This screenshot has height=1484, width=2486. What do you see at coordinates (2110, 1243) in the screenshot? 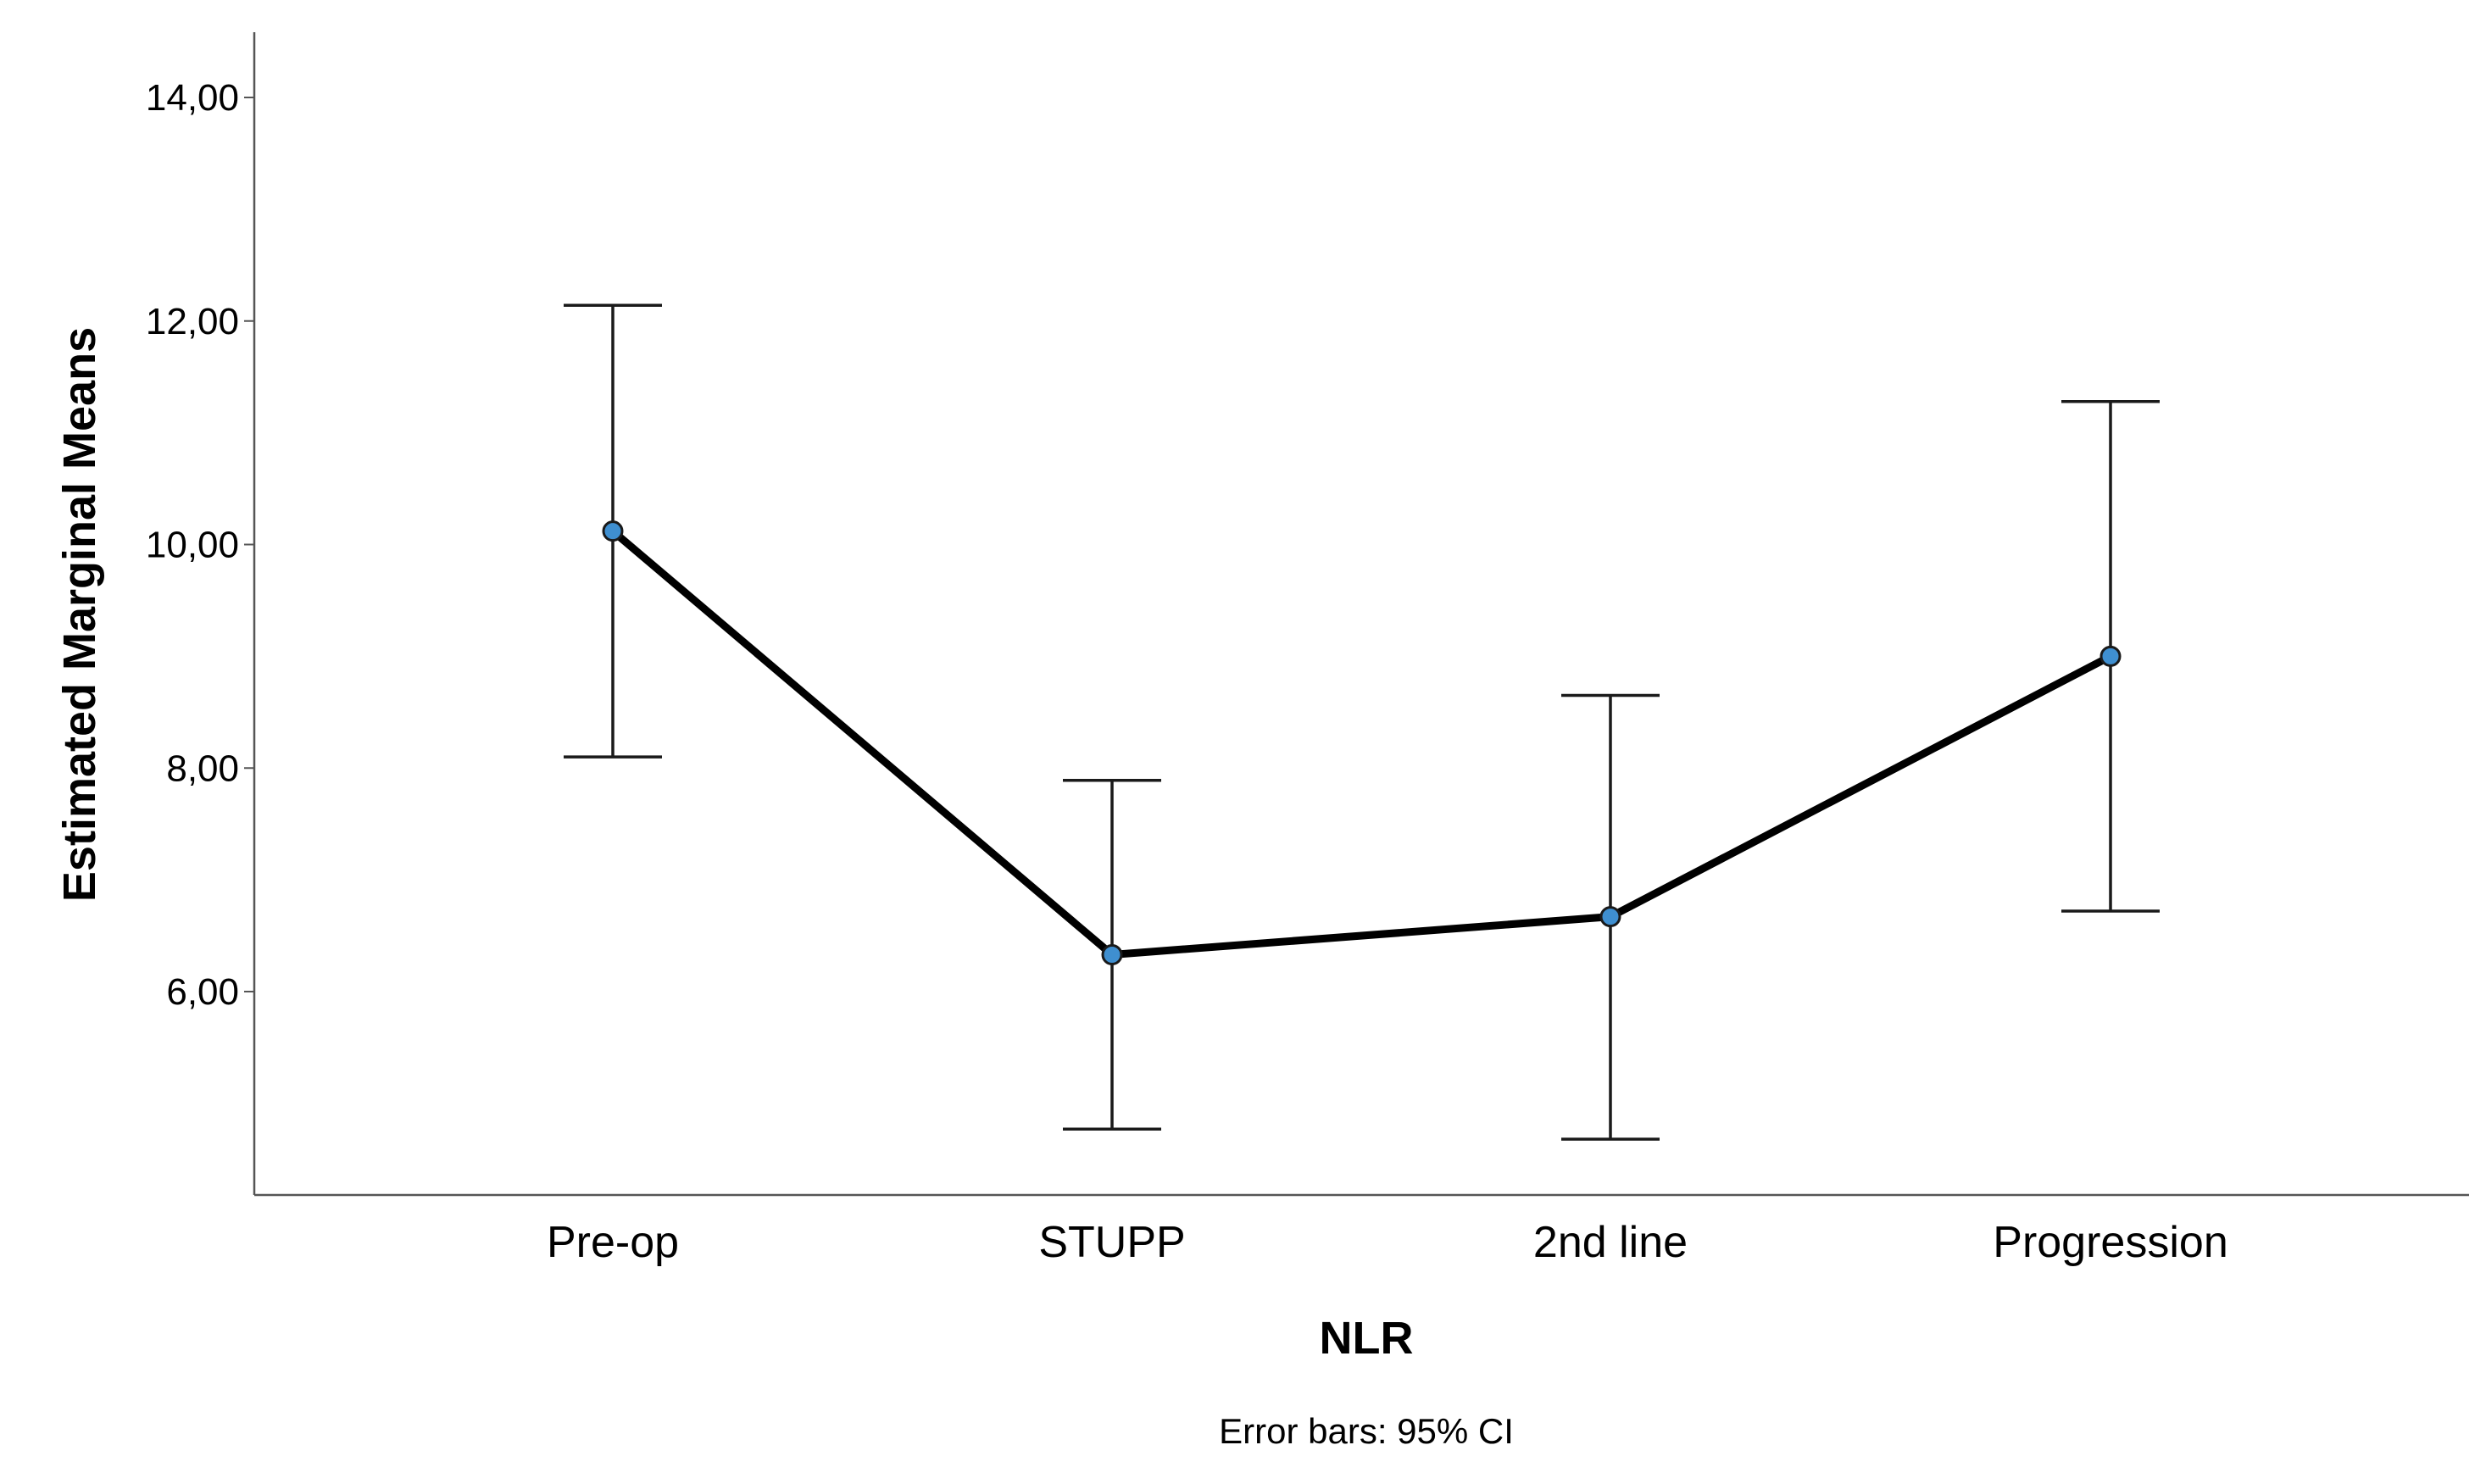
I see `x-category-label: Progression` at bounding box center [2110, 1243].